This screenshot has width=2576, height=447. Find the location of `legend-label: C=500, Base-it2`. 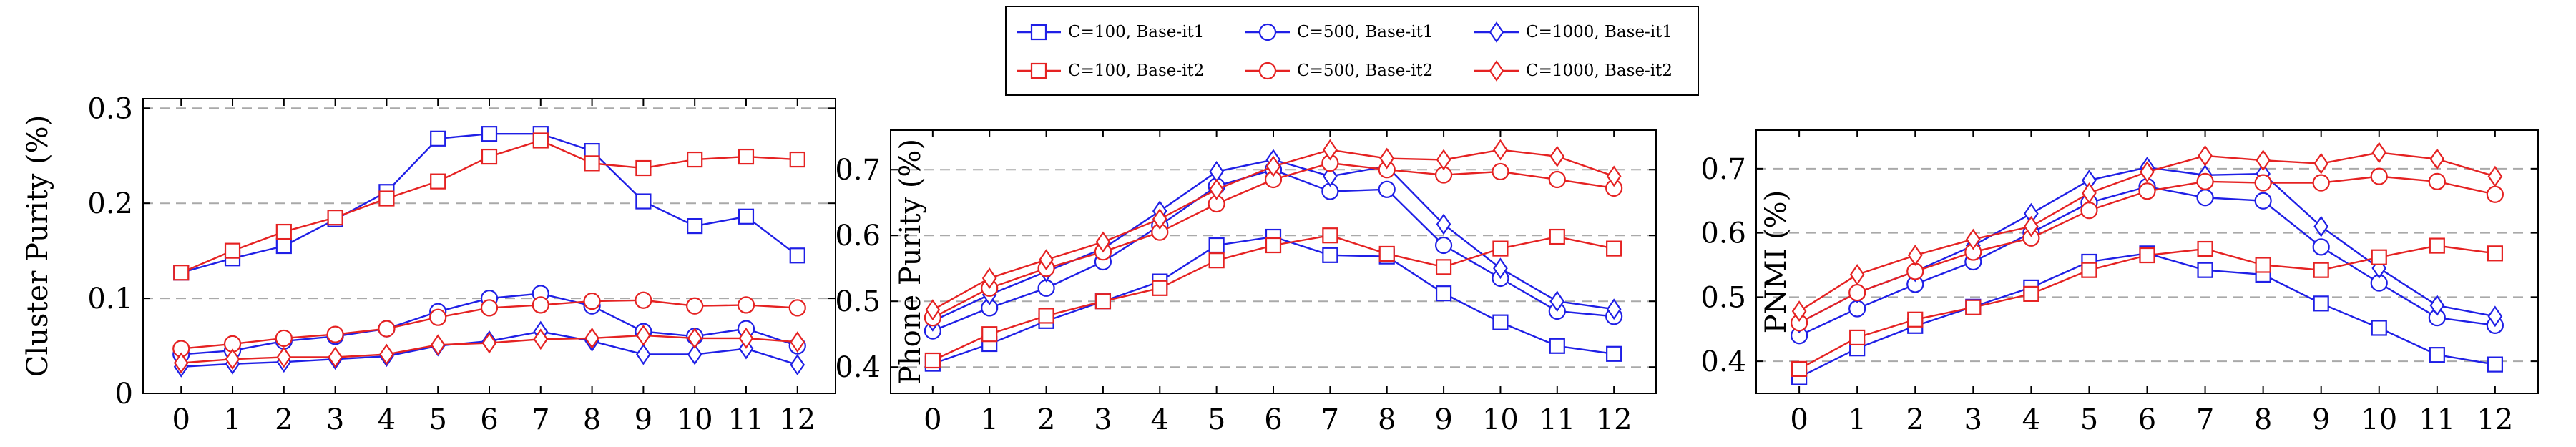

legend-label: C=500, Base-it2 is located at coordinates (1366, 71).